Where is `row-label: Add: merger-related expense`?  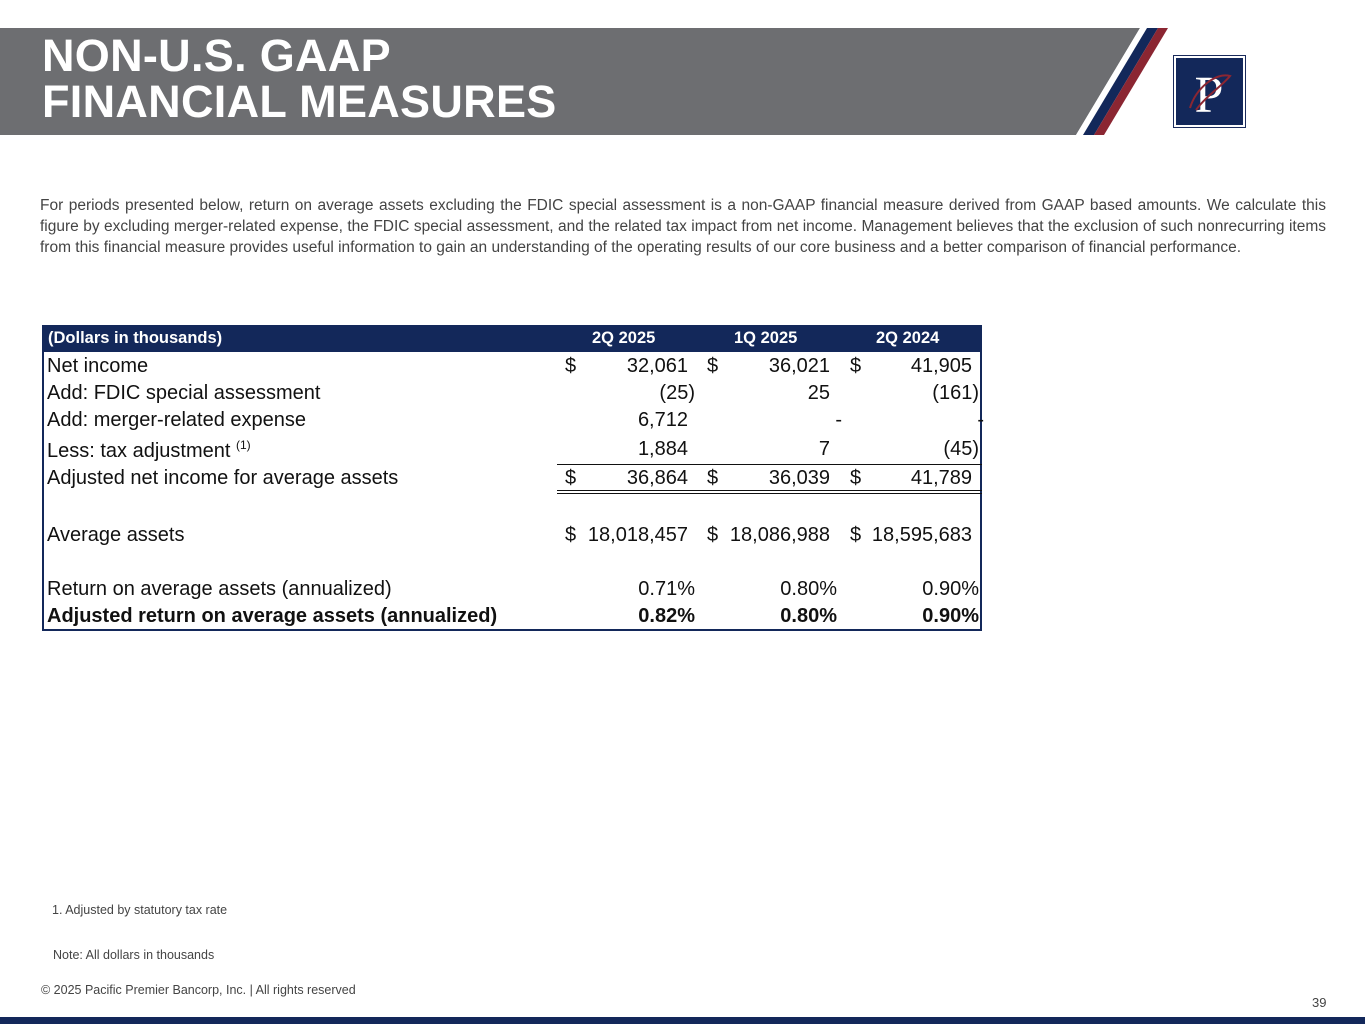
row-label: Add: merger-related expense is located at coordinates (176, 420).